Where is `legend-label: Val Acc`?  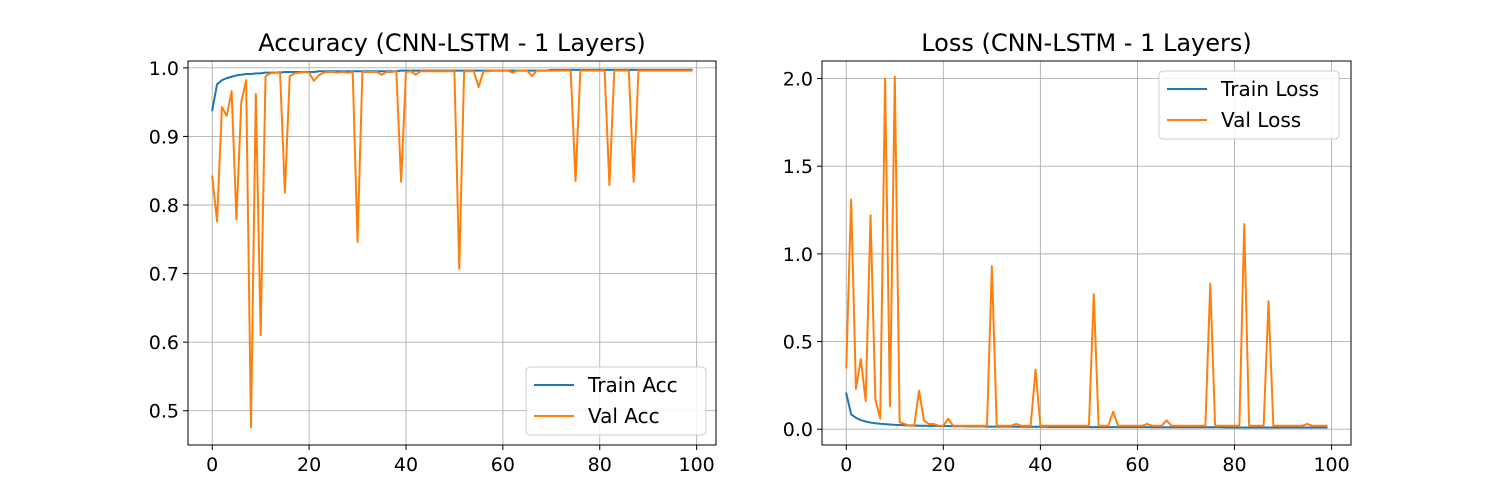
legend-label: Val Acc is located at coordinates (624, 416).